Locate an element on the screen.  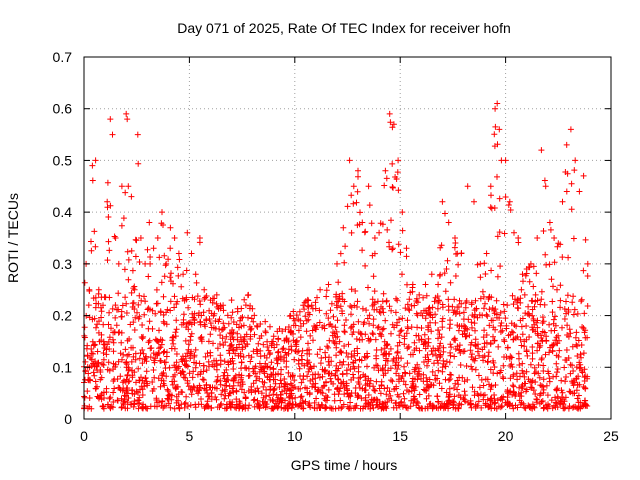
y-tick-label: 0.4 is located at coordinates (63, 212).